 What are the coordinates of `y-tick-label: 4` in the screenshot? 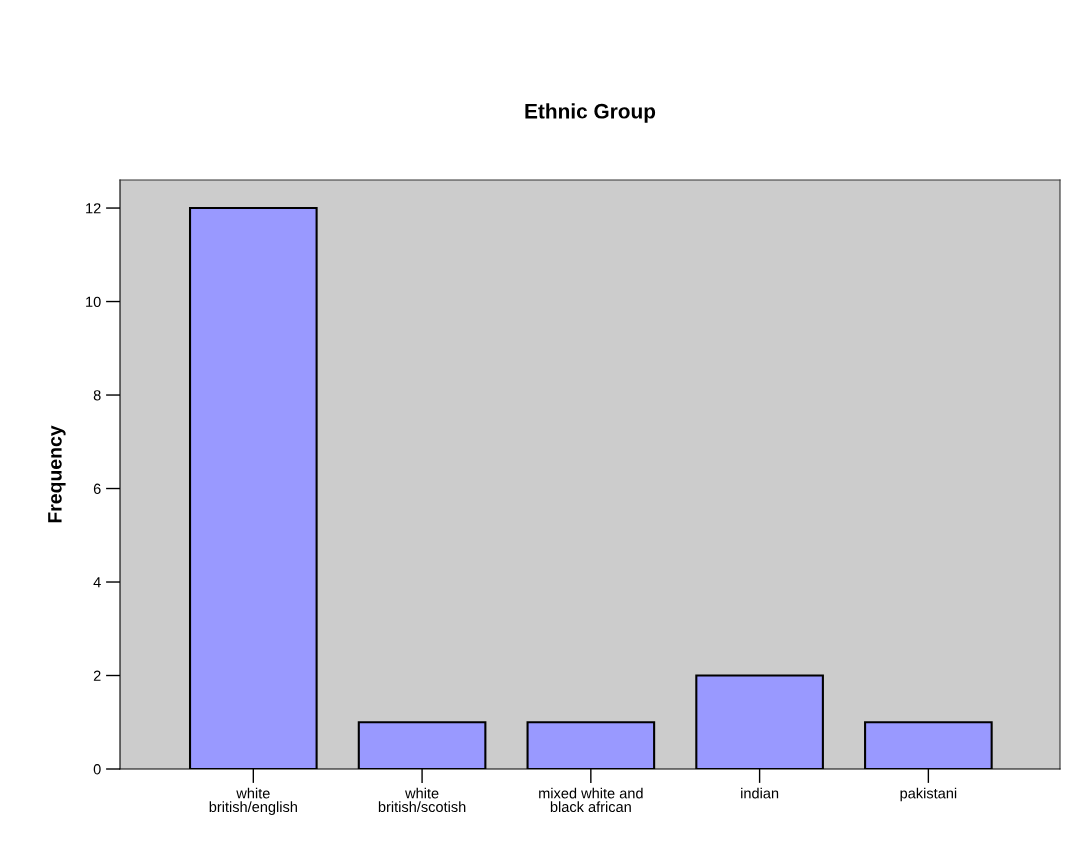 It's located at (97, 582).